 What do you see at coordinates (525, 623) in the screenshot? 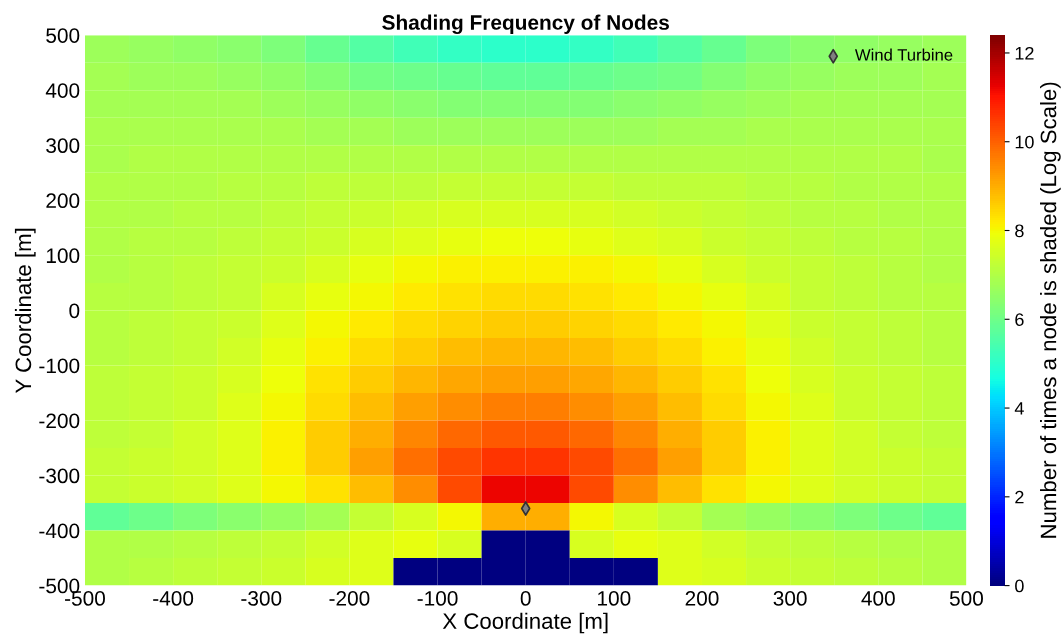
I see `x-axis-title: X Coordinate [m]` at bounding box center [525, 623].